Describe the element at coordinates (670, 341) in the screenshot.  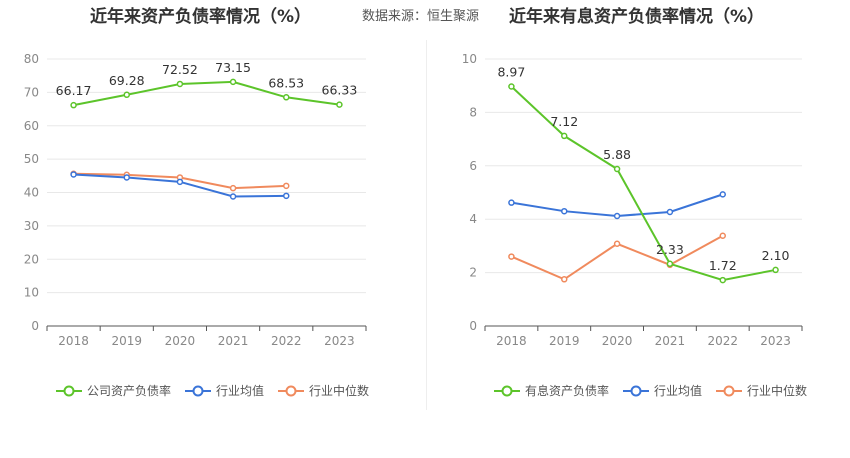
I see `interest-x-tick-label: 2021` at that location.